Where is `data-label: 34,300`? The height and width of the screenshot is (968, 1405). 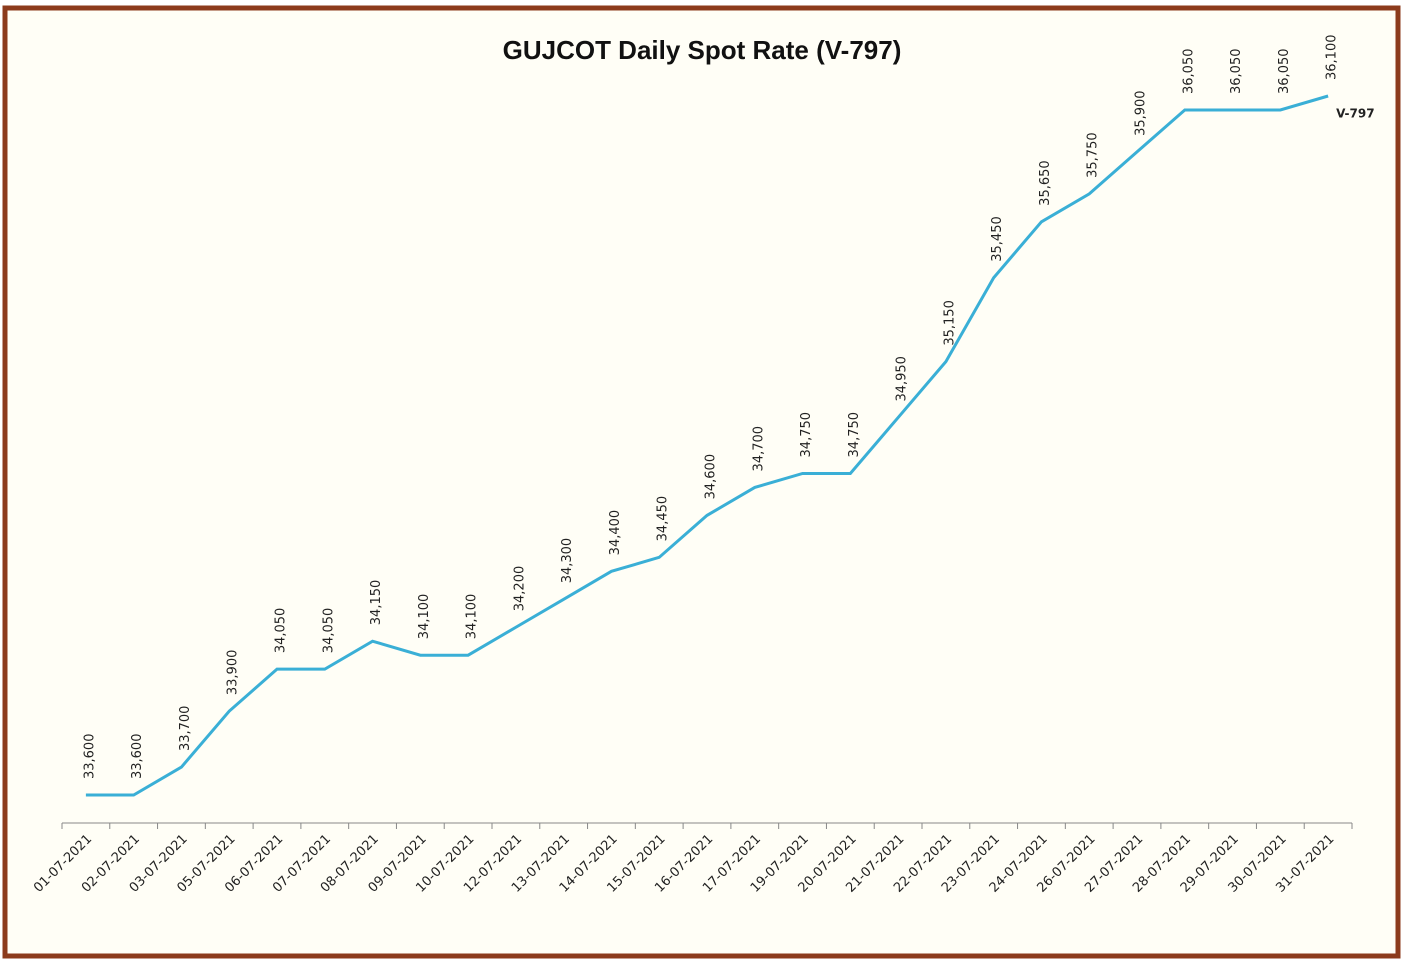
data-label: 34,300 is located at coordinates (567, 561).